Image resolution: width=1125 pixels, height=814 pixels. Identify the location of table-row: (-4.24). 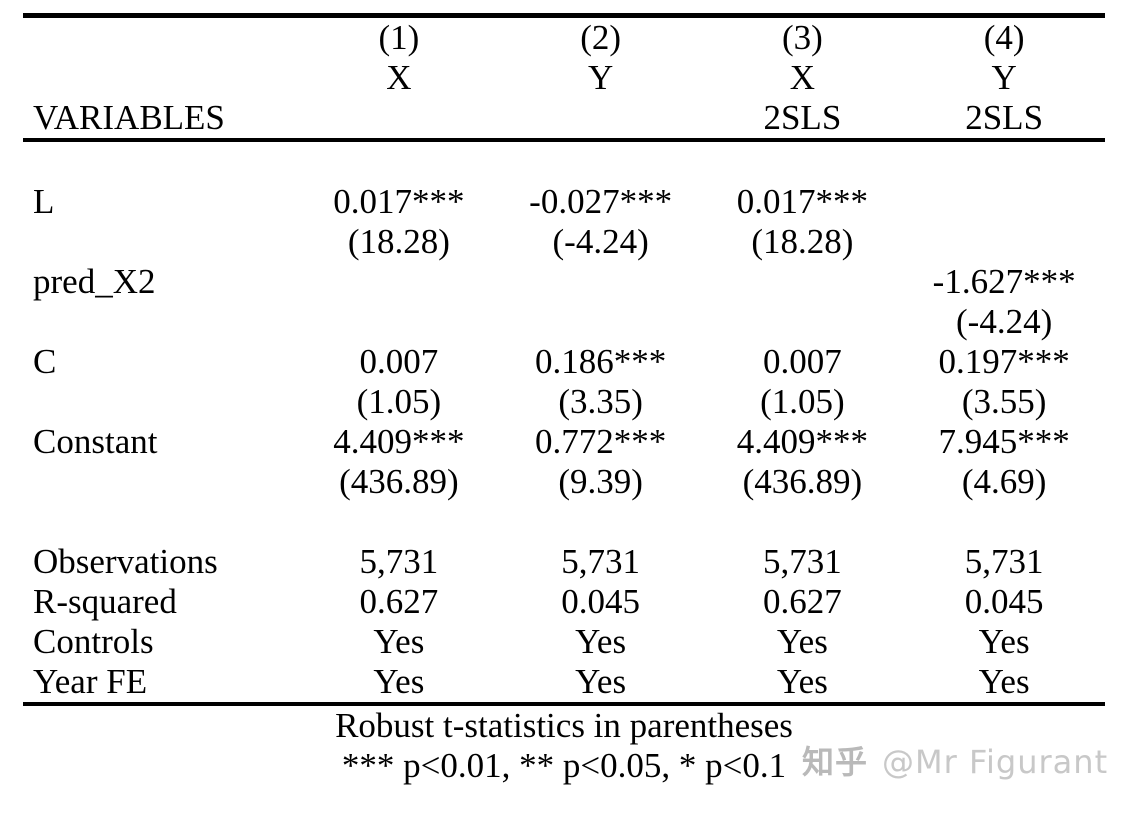
(564, 322).